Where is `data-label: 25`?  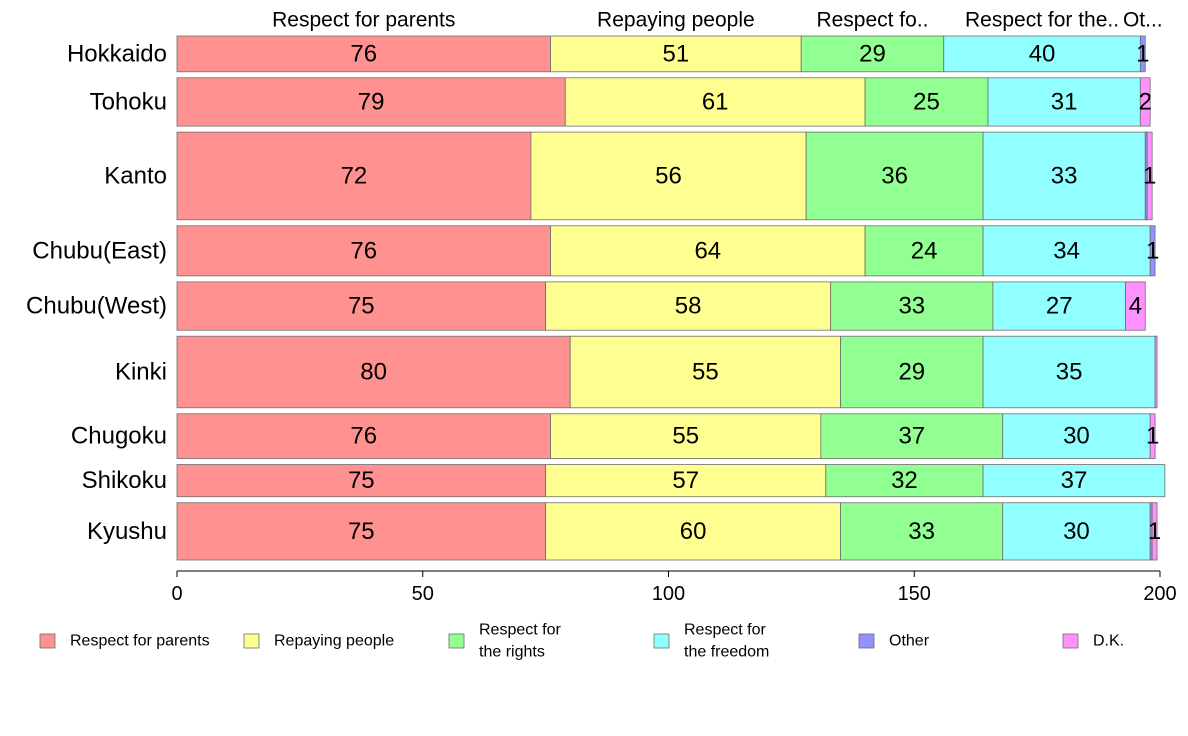 data-label: 25 is located at coordinates (926, 101).